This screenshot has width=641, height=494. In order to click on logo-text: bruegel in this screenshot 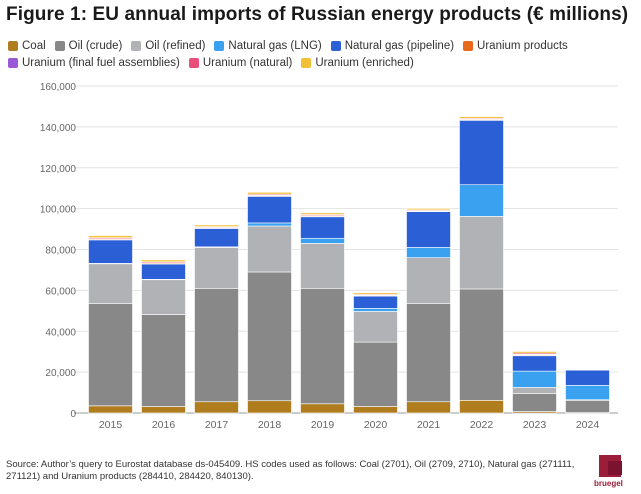, I will do `click(608, 483)`.